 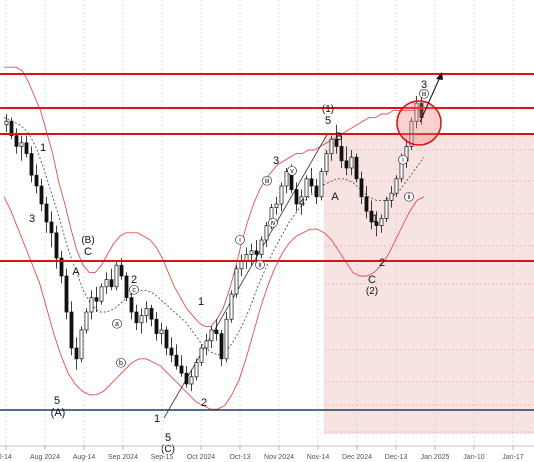 I want to click on x-tick-label: Aug 2024, so click(x=45, y=457).